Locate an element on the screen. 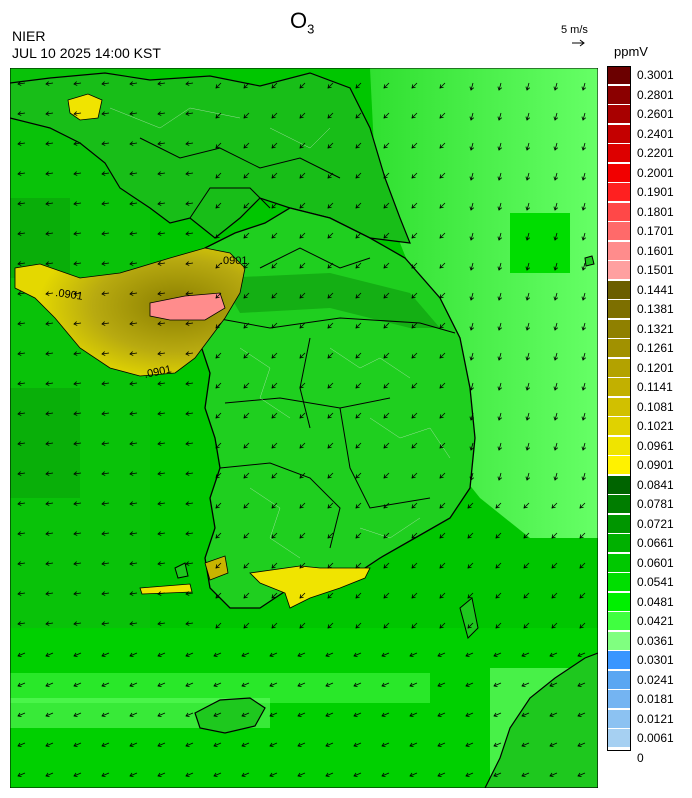 The width and height of the screenshot is (692, 798). legend-label: 0.1701 is located at coordinates (655, 231).